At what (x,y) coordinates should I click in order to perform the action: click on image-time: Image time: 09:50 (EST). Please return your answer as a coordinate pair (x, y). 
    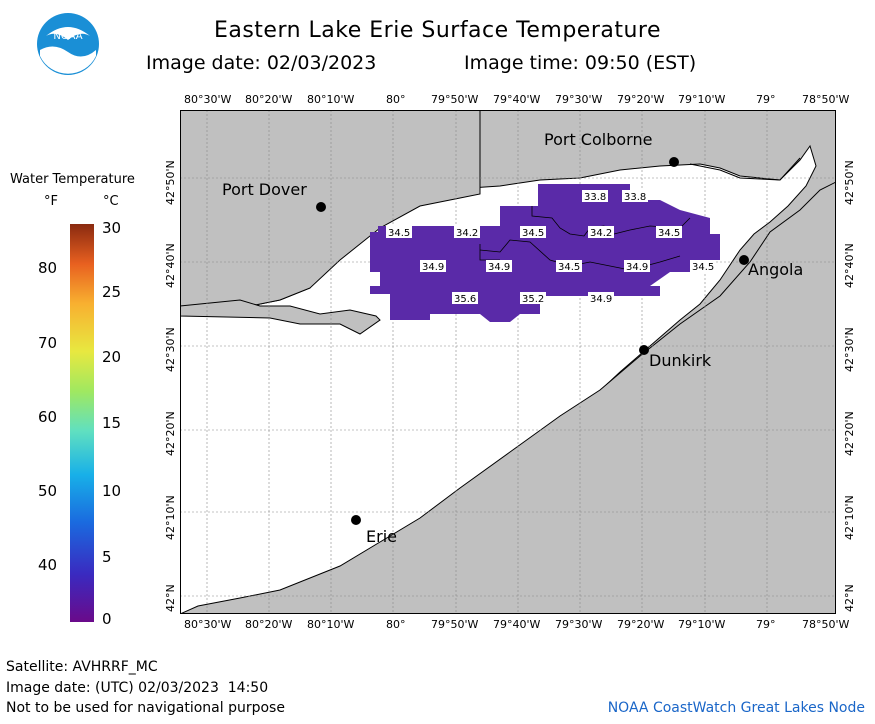
    Looking at the image, I should click on (580, 63).